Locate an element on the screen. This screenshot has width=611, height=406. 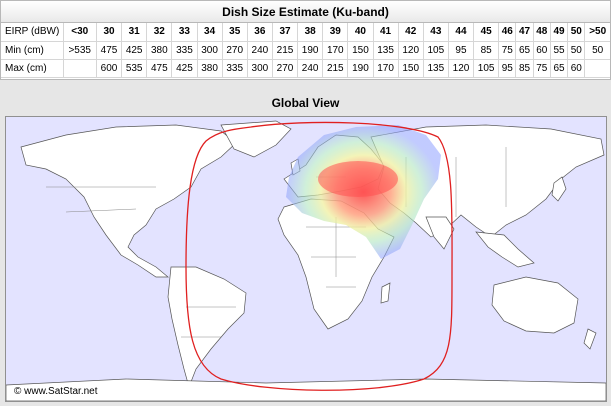
north-america is located at coordinates (128, 201).